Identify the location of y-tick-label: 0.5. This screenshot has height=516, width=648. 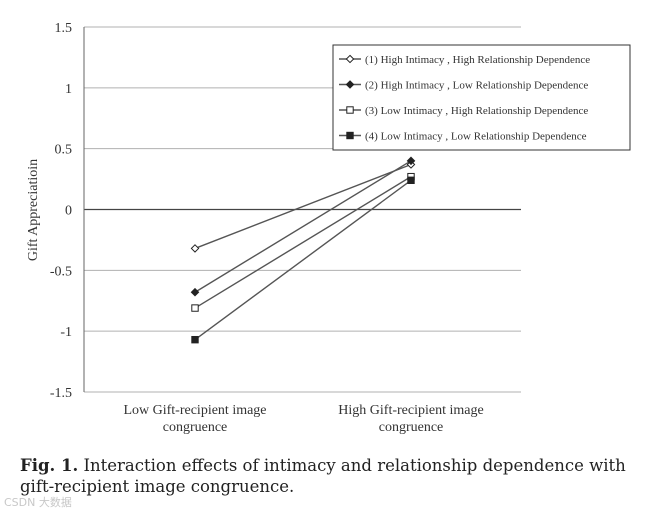
(64, 150).